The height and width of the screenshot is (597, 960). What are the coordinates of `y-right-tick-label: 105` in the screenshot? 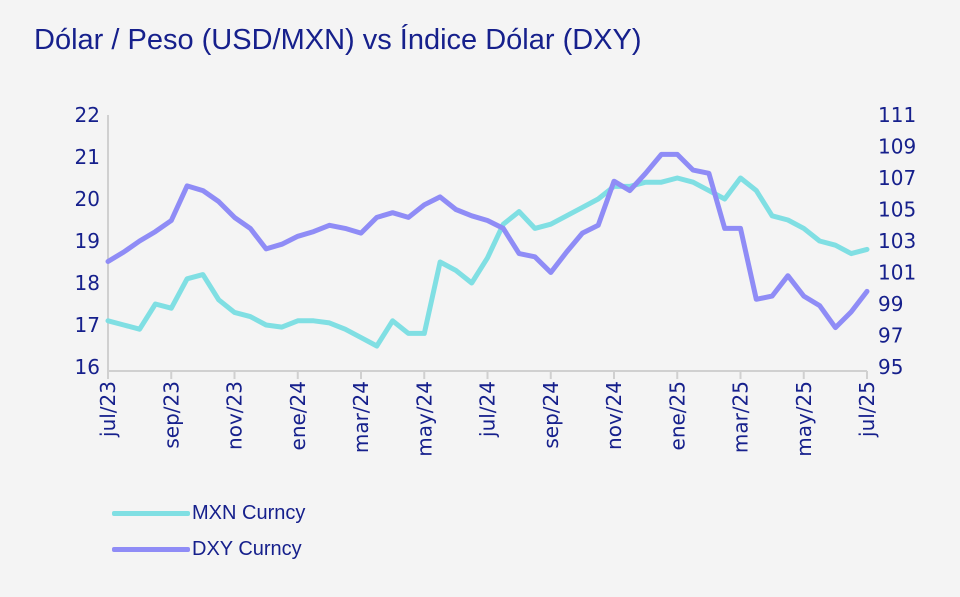 It's located at (897, 210).